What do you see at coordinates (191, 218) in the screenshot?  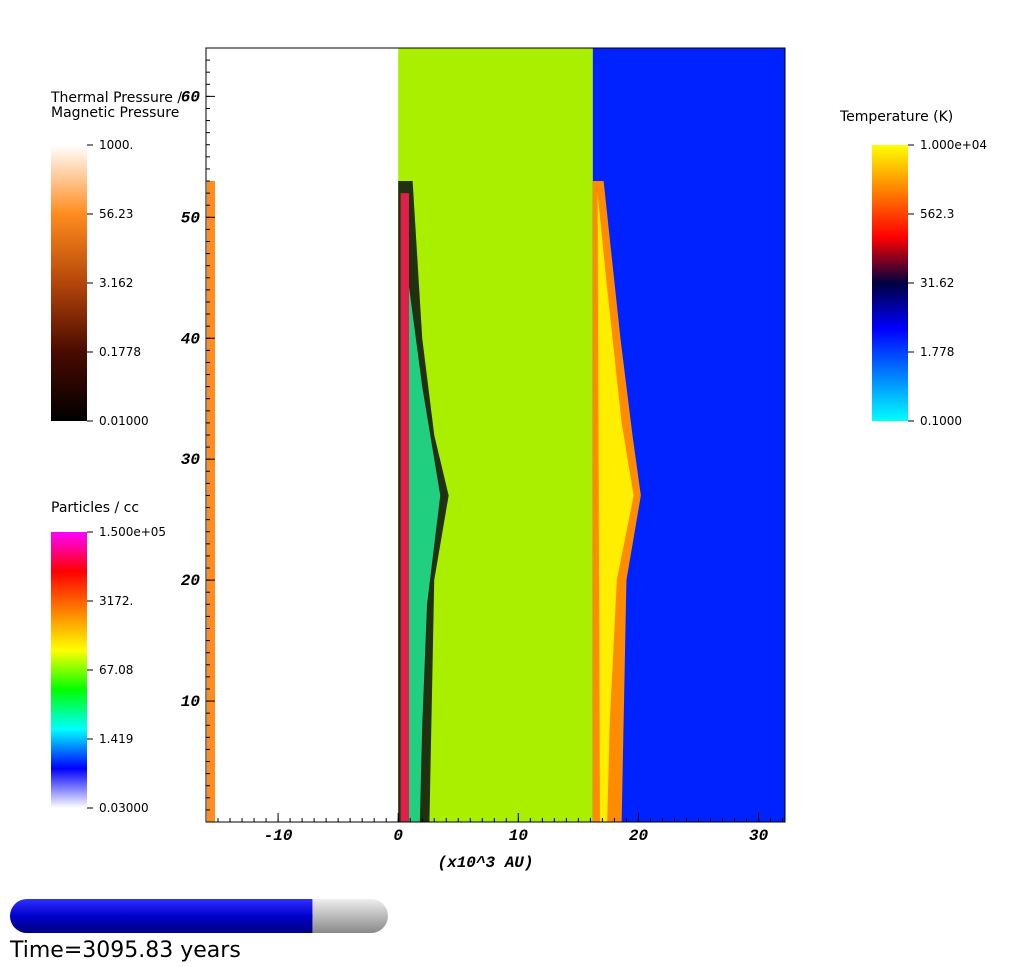 I see `y-tick-label: 50` at bounding box center [191, 218].